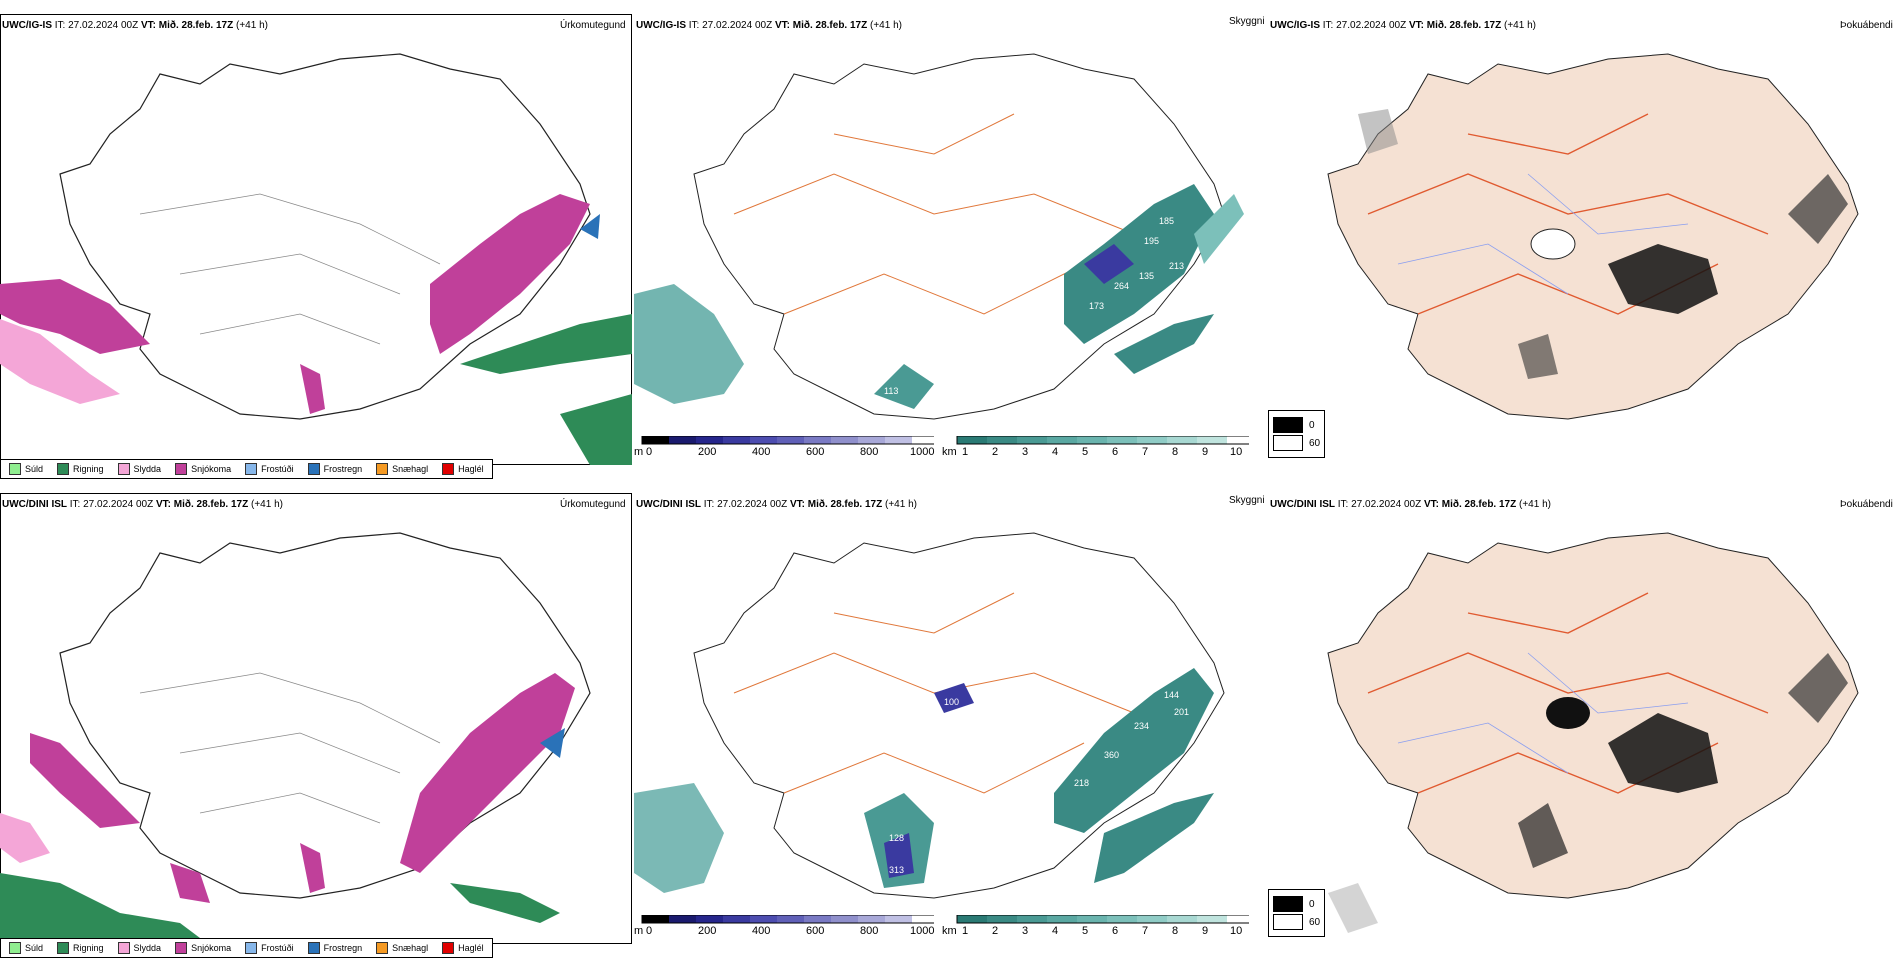 The image size is (1900, 958). I want to click on colorbar-tick: 7, so click(1145, 452).